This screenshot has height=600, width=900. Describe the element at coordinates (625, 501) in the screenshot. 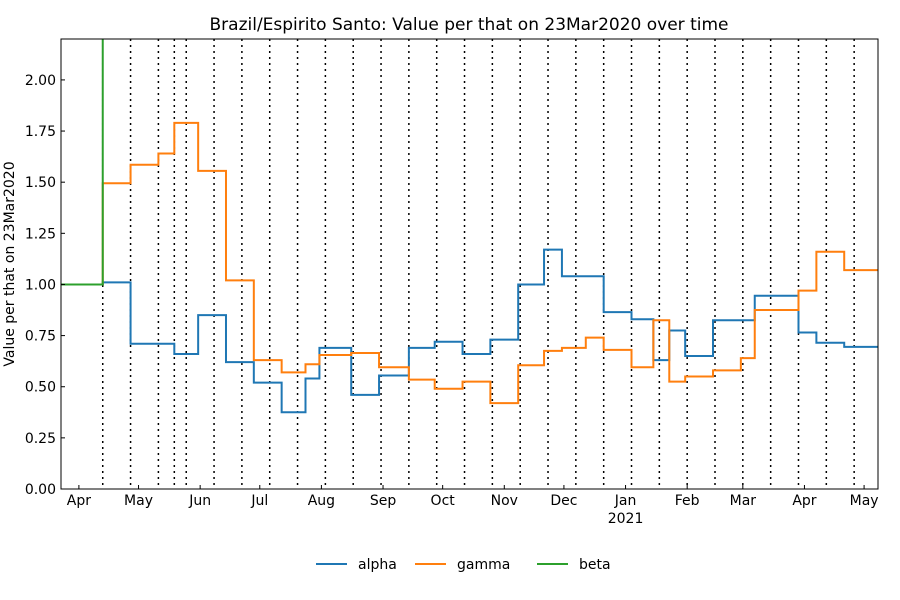

I see `x-tick-label: Jan` at that location.